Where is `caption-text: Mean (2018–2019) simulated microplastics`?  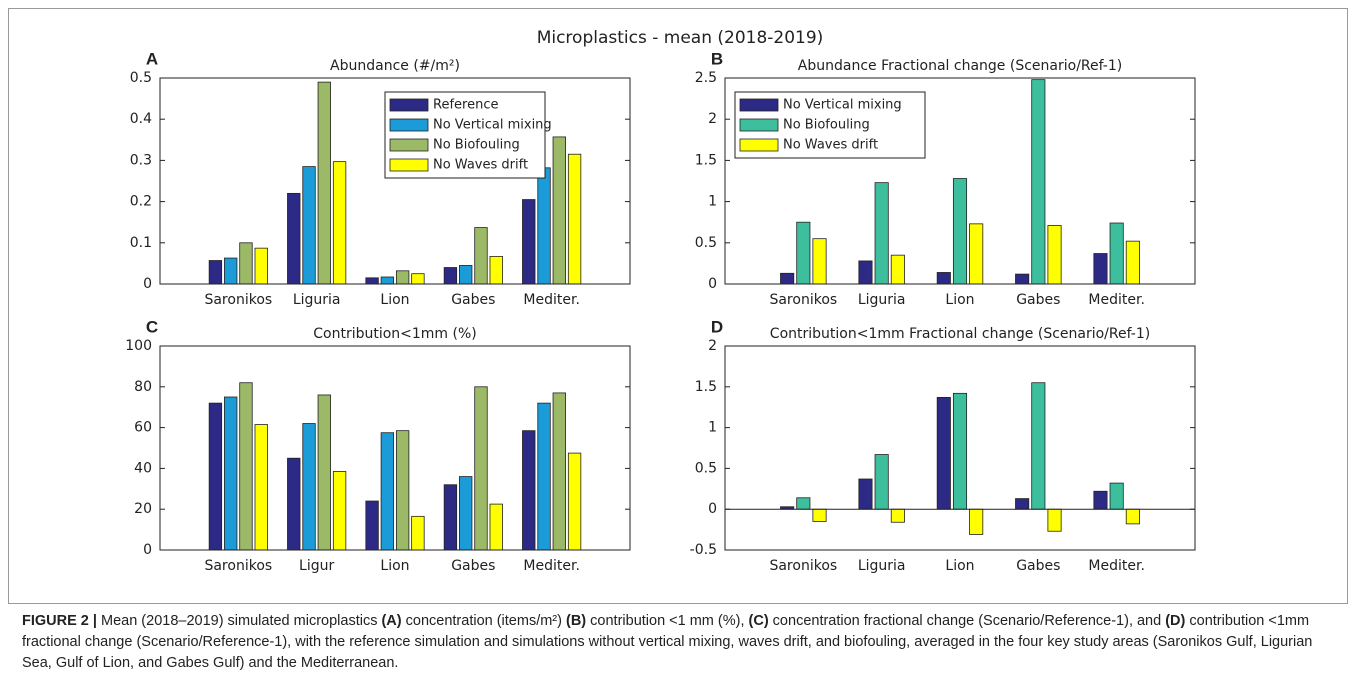 caption-text: Mean (2018–2019) simulated microplastics is located at coordinates (239, 621).